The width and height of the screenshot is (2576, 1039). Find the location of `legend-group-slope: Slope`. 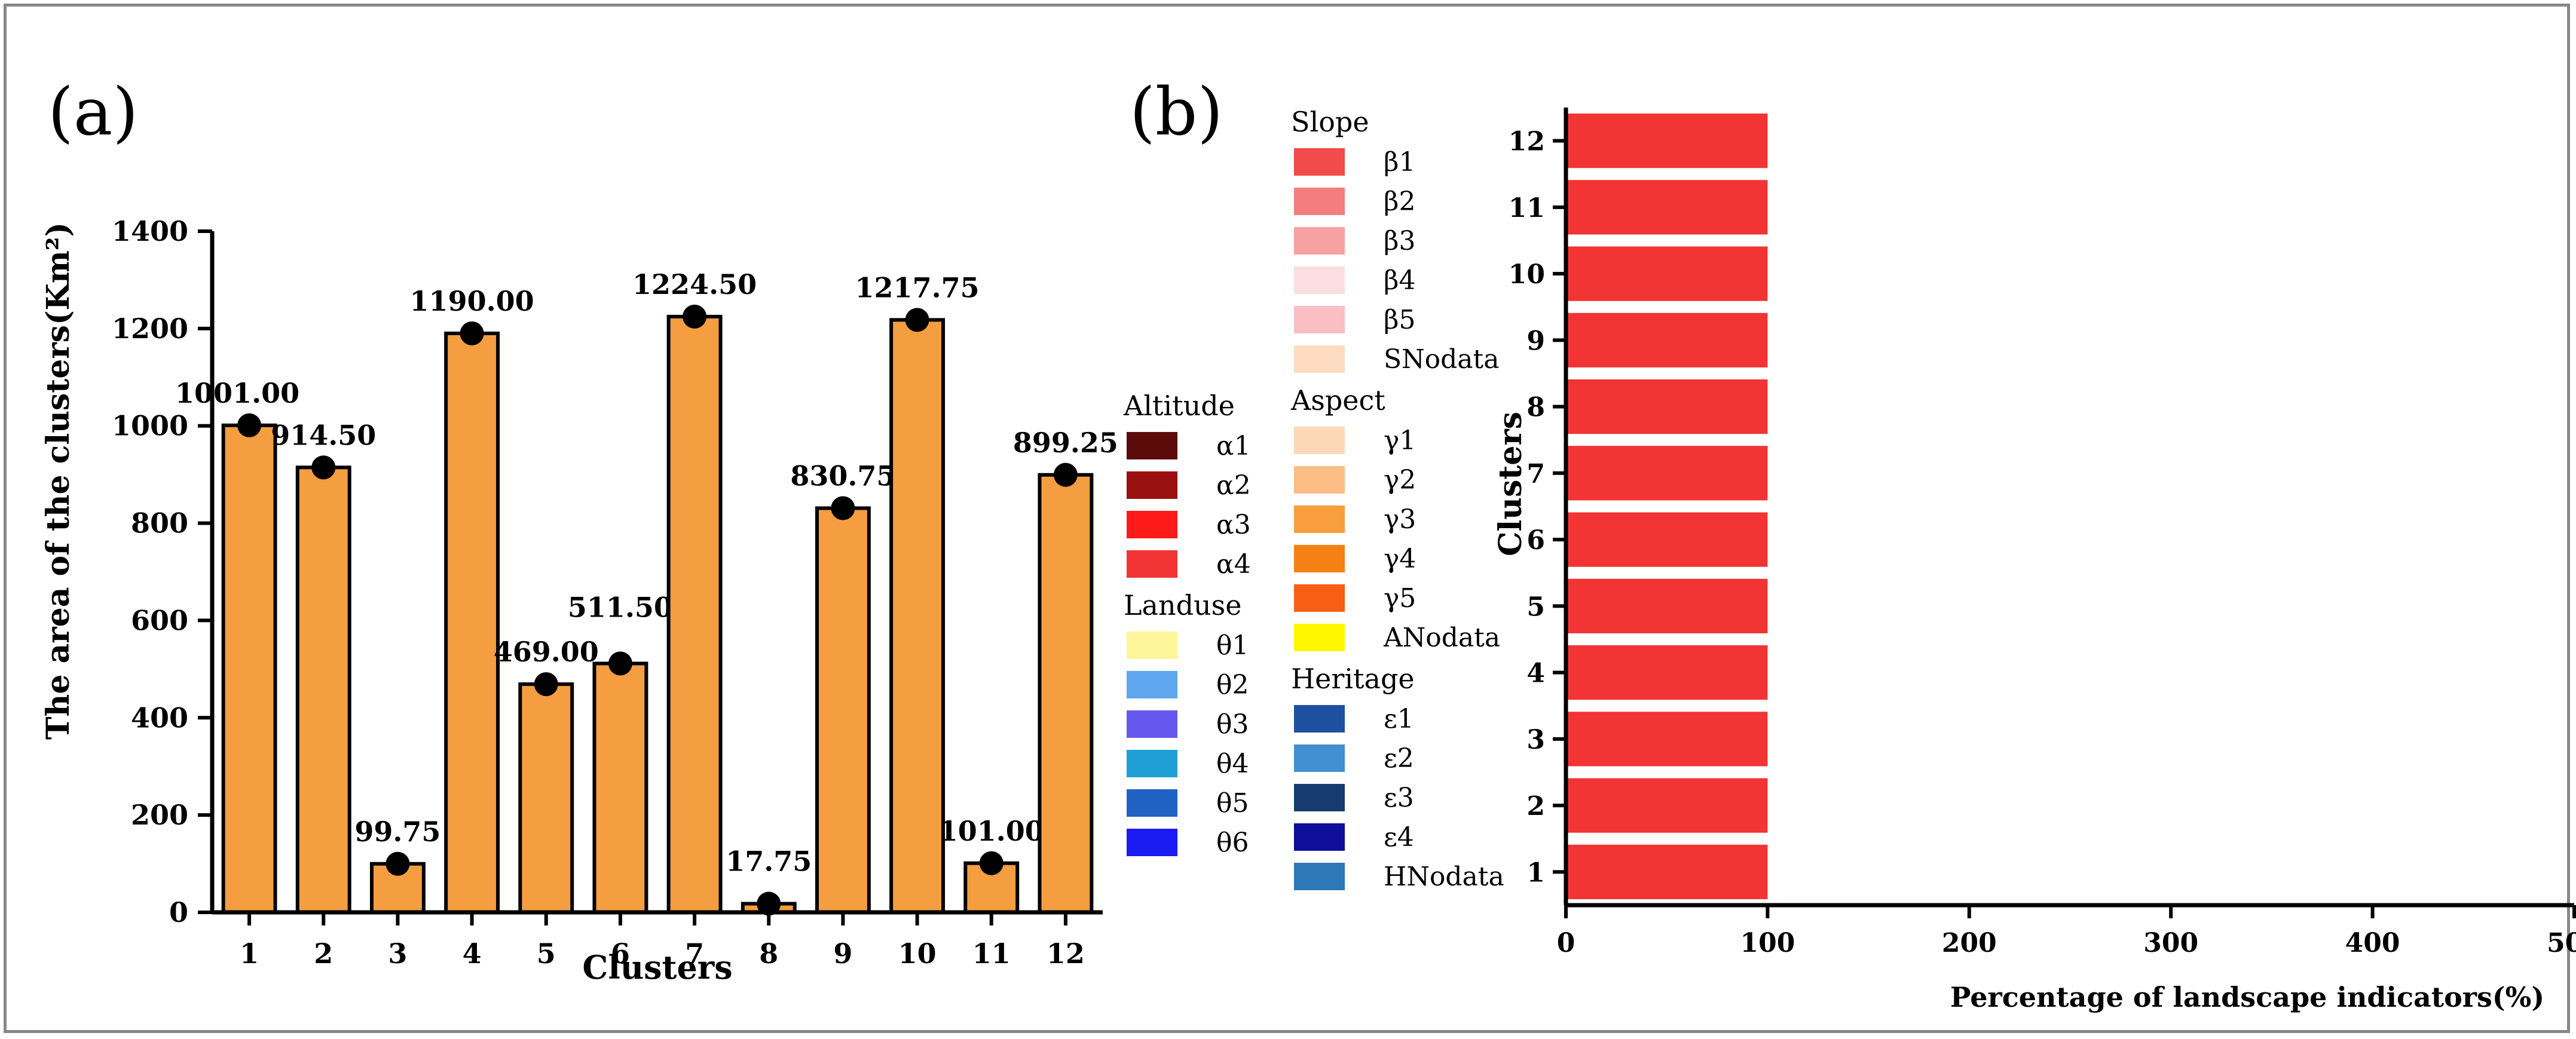

legend-group-slope: Slope is located at coordinates (1330, 122).